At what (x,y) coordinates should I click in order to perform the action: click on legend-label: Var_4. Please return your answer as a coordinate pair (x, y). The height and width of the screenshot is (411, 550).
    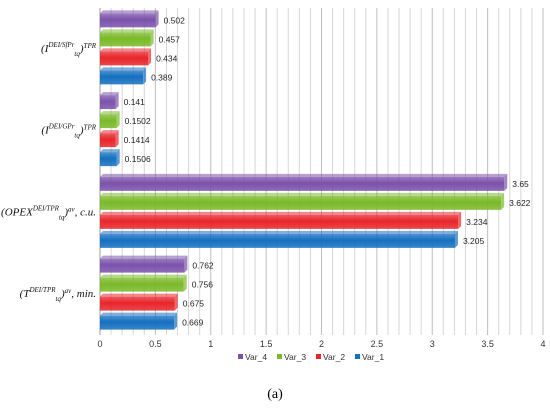
    Looking at the image, I should click on (256, 357).